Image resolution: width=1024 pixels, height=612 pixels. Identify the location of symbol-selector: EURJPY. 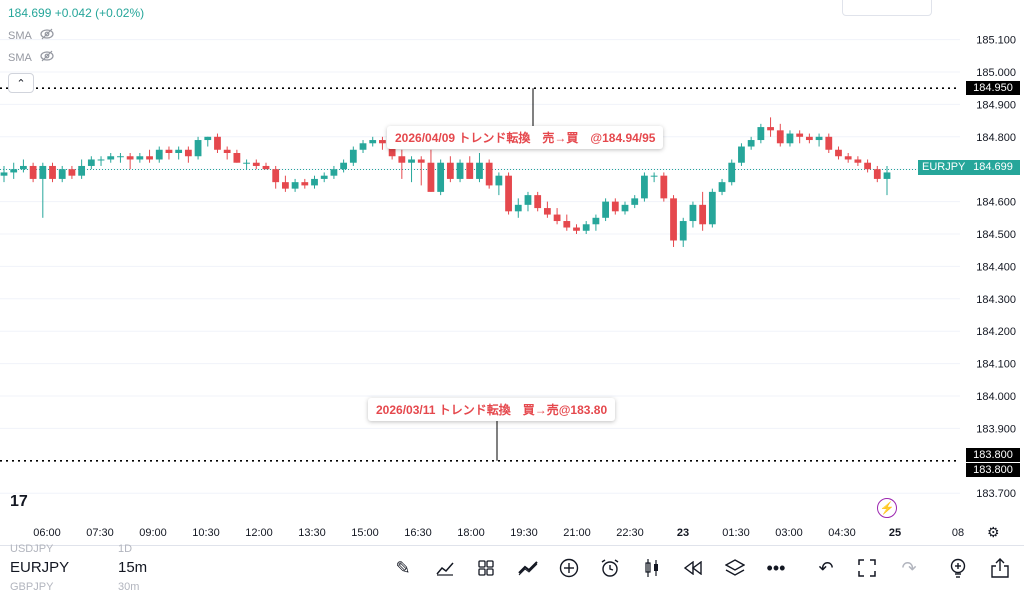
(40, 567).